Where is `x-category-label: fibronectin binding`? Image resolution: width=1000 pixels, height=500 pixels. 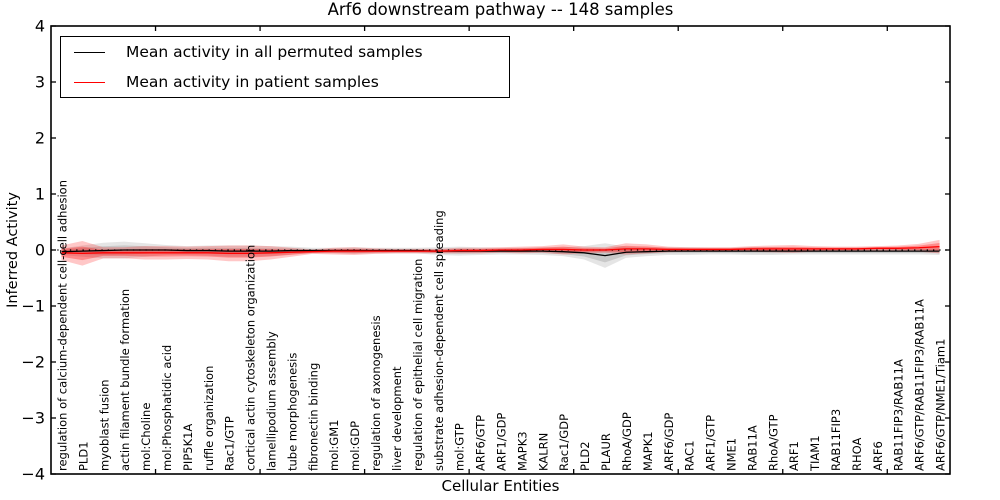 x-category-label: fibronectin binding is located at coordinates (313, 417).